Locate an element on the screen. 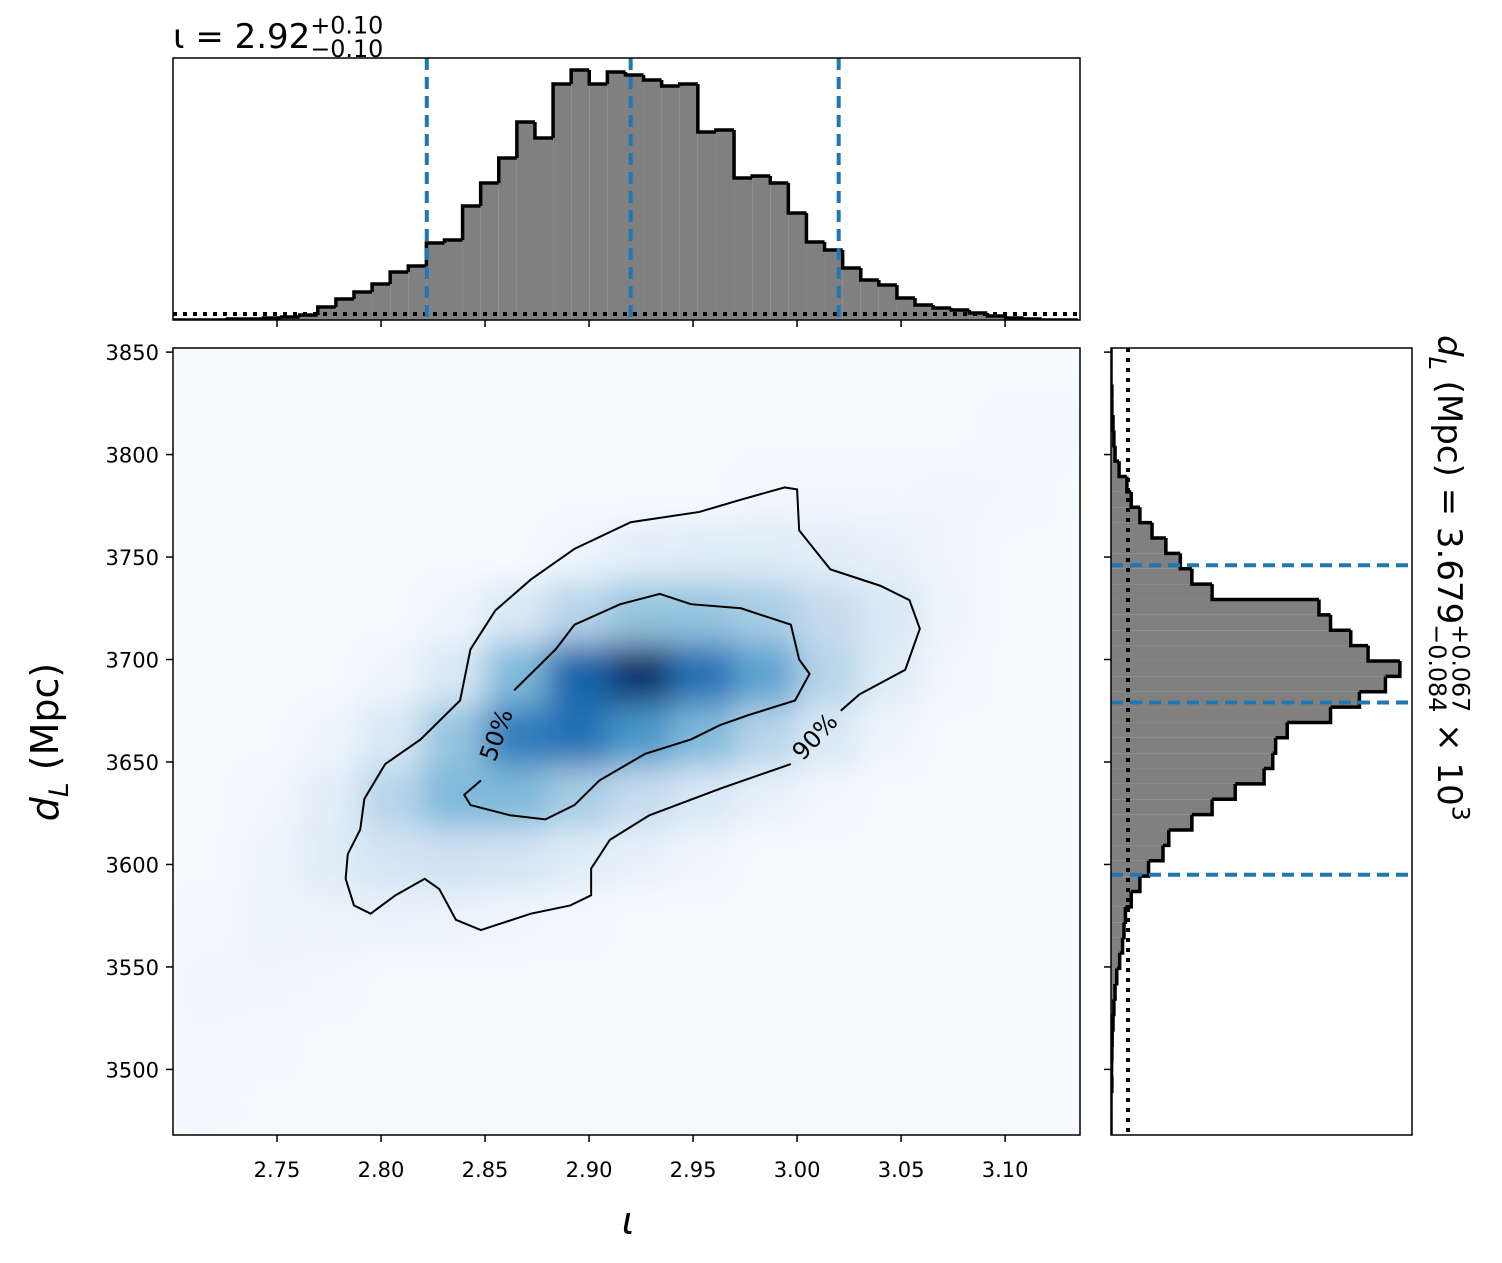 This screenshot has width=1502, height=1263. axes-frame is located at coordinates (626, 189).